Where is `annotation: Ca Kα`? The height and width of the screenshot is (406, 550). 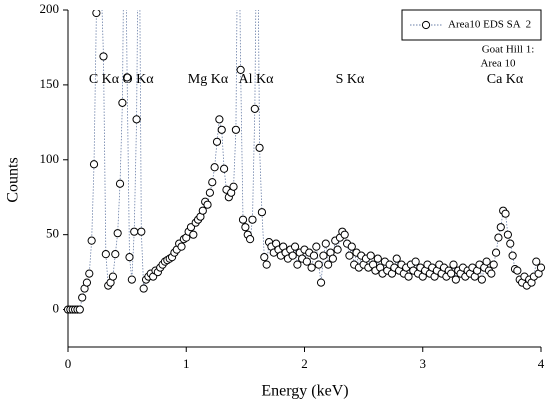
annotation: Ca Kα is located at coordinates (505, 79).